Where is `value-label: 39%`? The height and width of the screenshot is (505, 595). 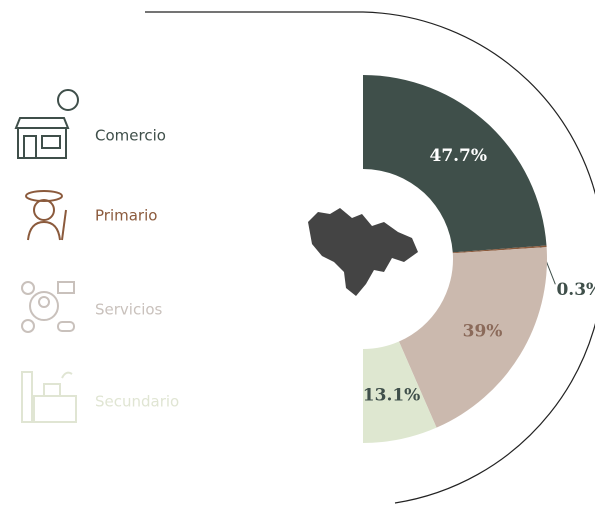 value-label: 39% is located at coordinates (483, 331).